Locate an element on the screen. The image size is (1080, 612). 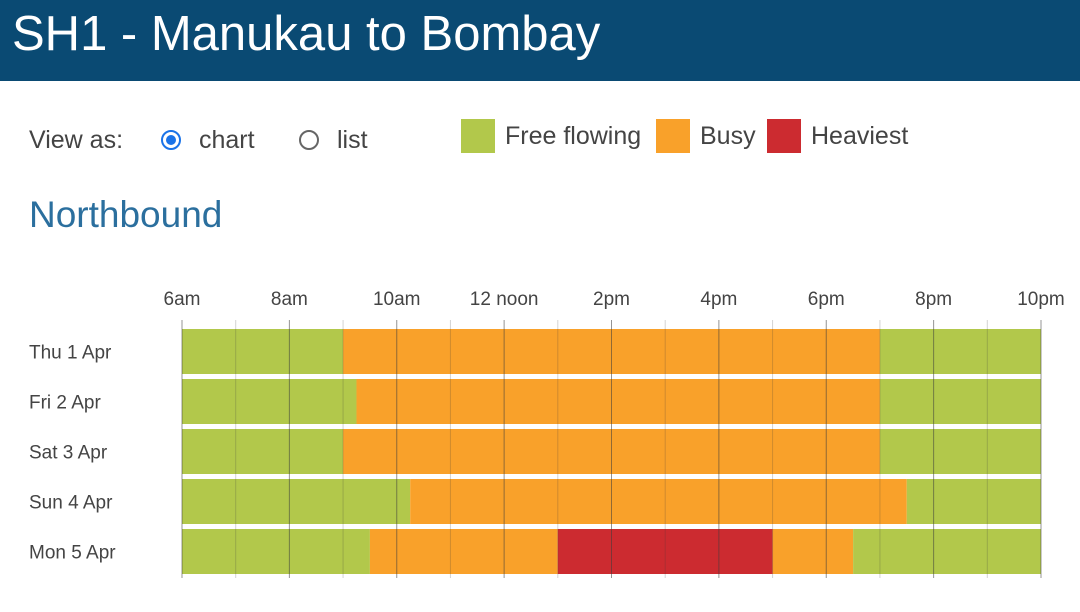
radio-unselected-icon is located at coordinates (309, 140).